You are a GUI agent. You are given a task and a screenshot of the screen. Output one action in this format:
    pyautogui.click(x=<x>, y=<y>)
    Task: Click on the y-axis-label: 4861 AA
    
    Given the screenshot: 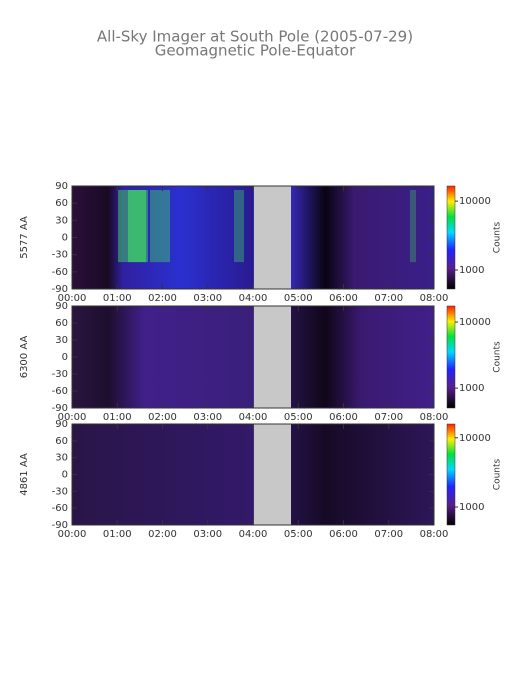 What is the action you would take?
    pyautogui.click(x=24, y=474)
    